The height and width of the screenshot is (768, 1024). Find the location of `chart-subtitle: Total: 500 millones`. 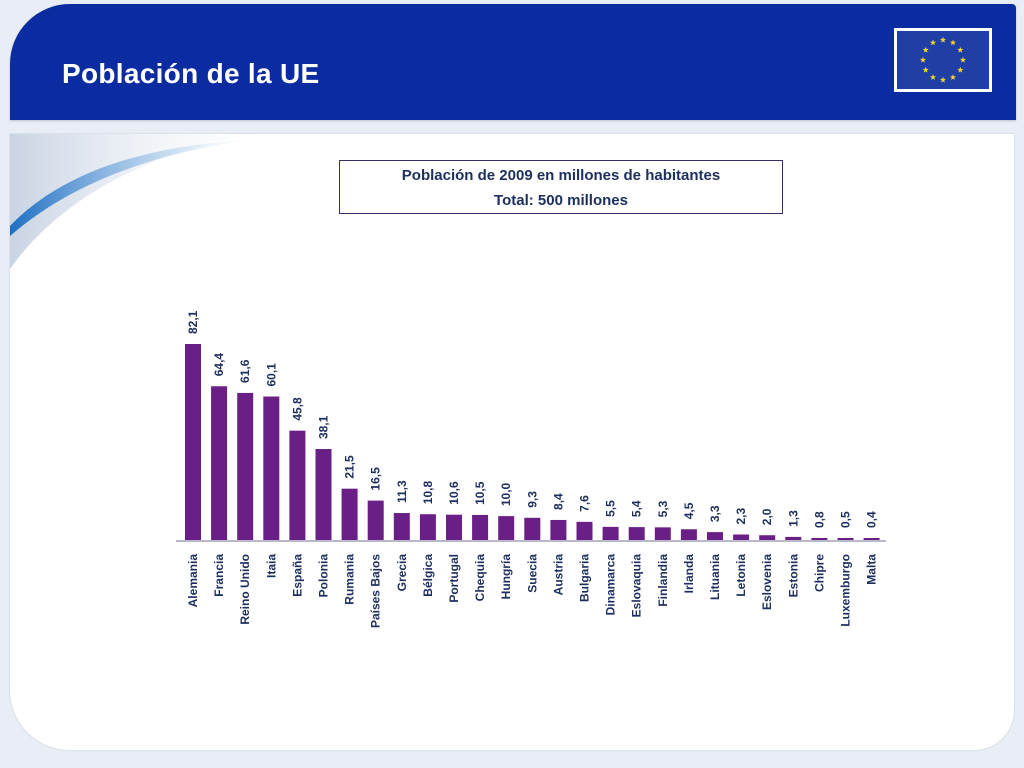

chart-subtitle: Total: 500 millones is located at coordinates (561, 200).